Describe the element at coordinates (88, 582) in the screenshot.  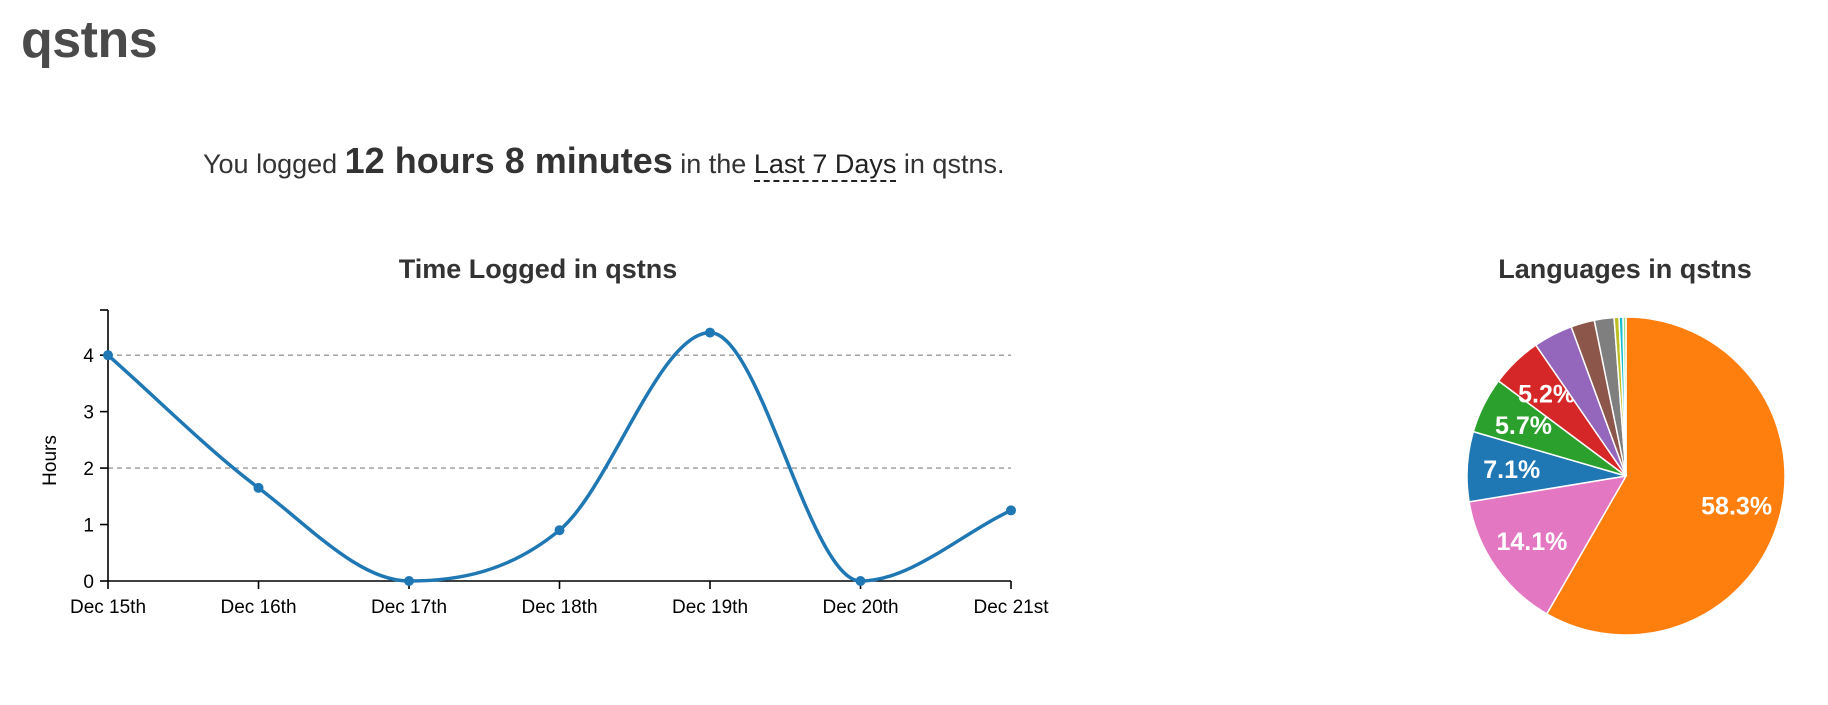
I see `y-tick-label: 0` at that location.